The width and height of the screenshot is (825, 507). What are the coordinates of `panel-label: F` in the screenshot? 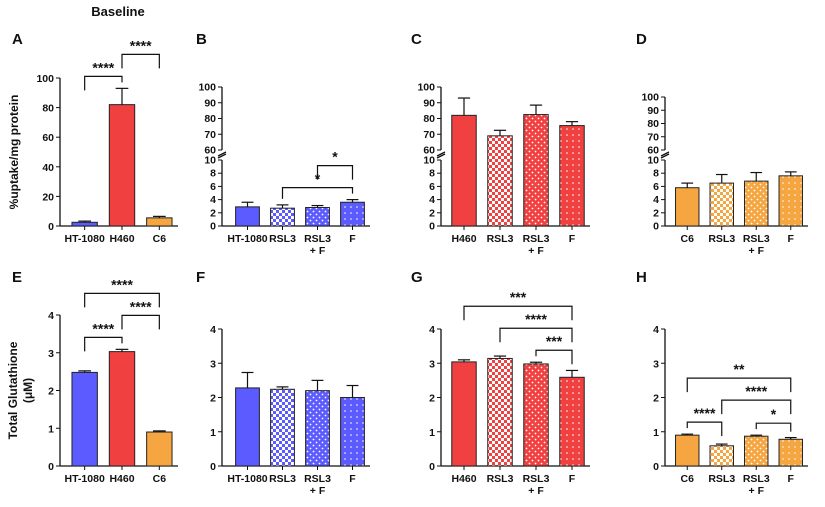 It's located at (200, 277).